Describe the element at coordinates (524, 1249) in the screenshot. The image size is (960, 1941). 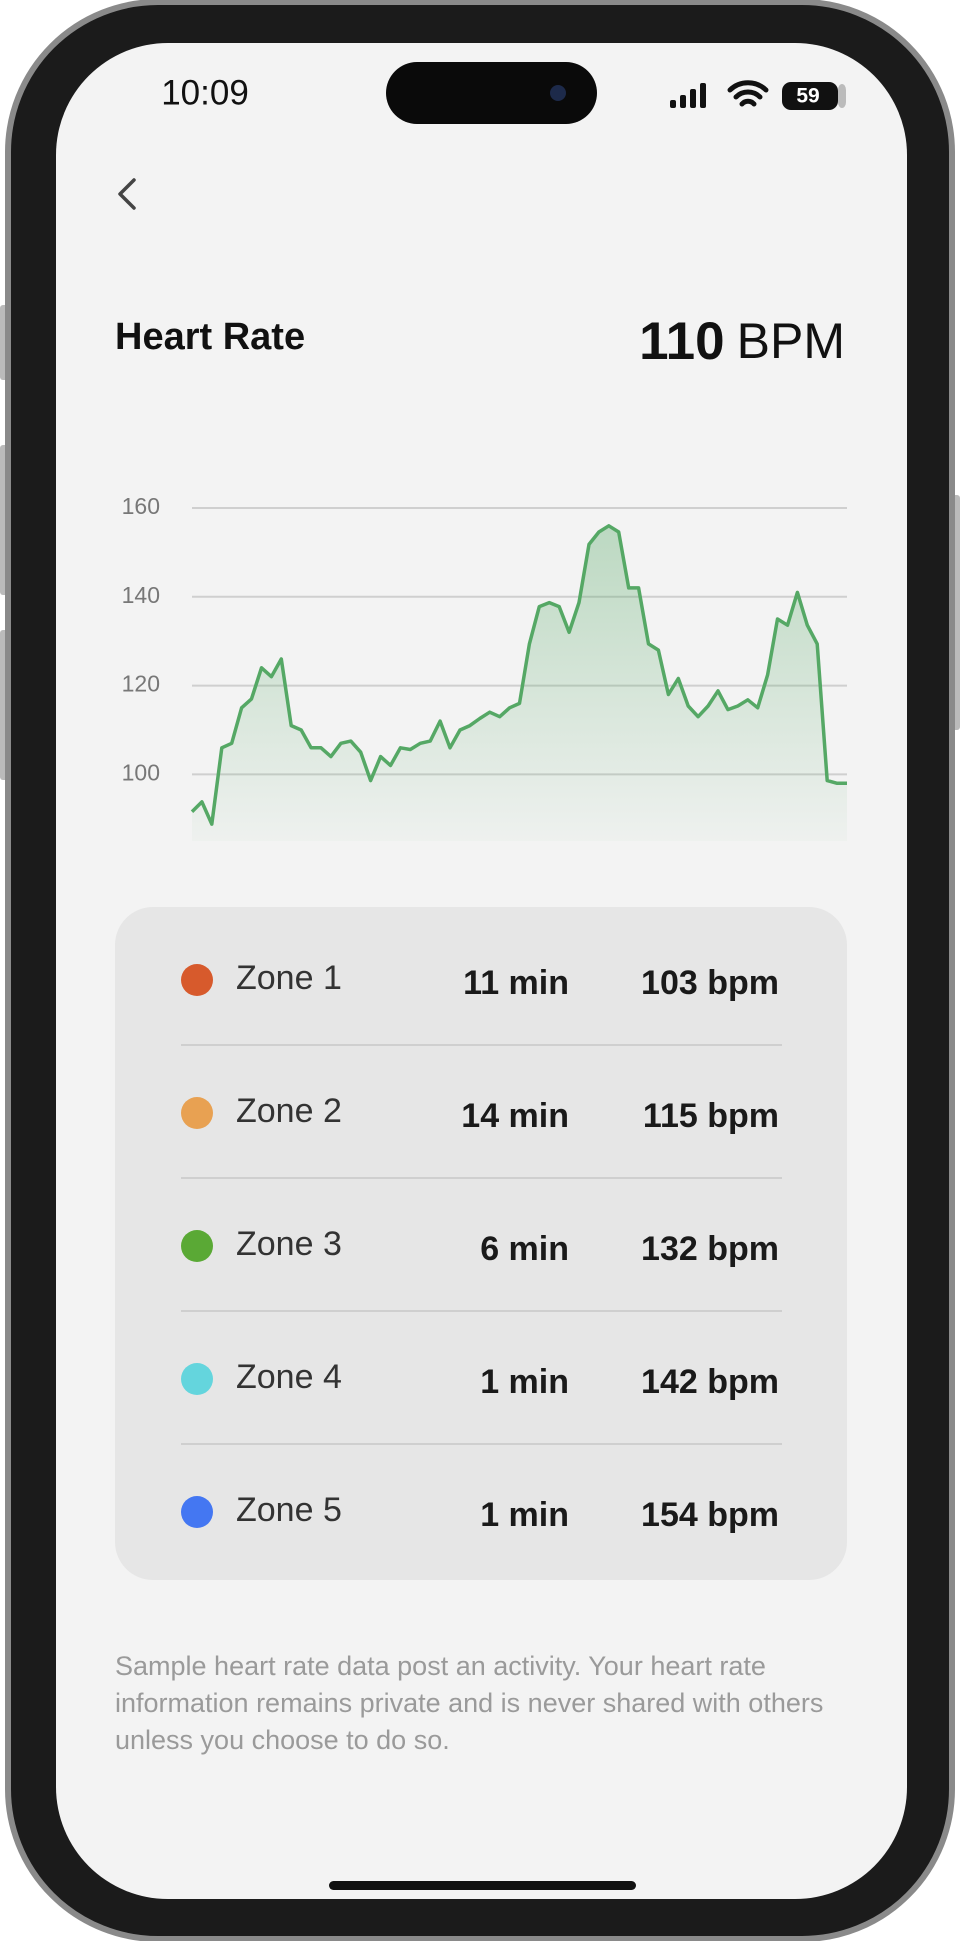
I see `zone-duration: 6 min` at that location.